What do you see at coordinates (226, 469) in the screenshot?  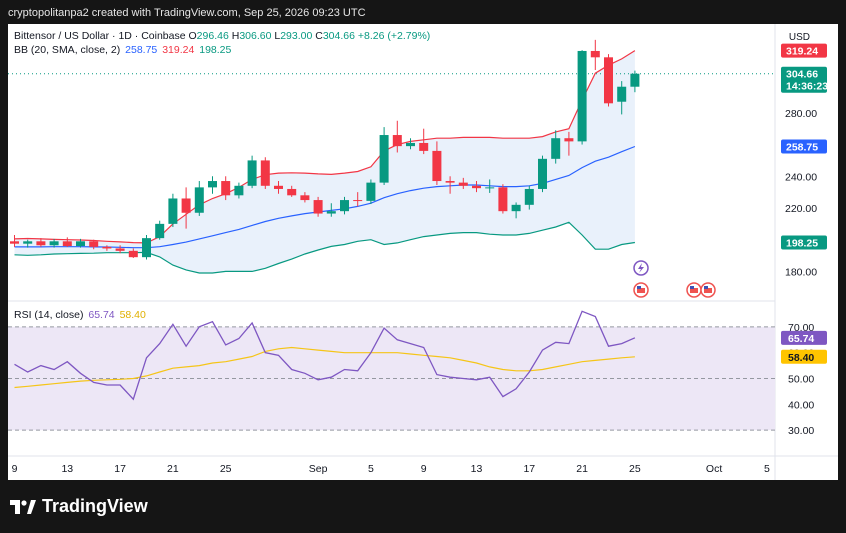 I see `time-tick-label: 25` at bounding box center [226, 469].